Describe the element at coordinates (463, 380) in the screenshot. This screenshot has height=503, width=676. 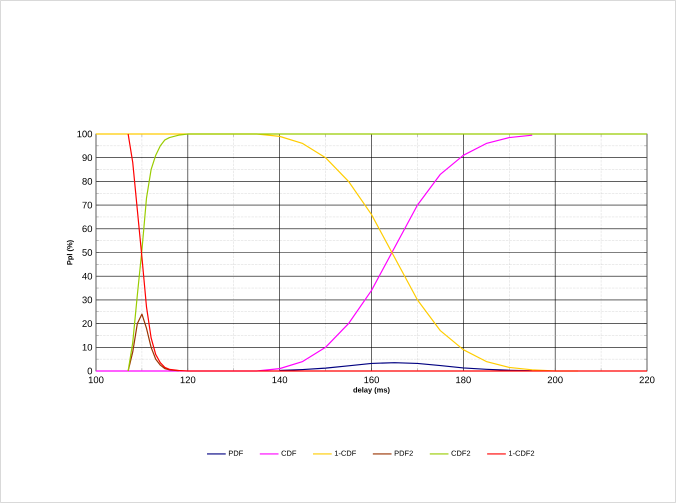
I see `x-tick-label: 180` at that location.